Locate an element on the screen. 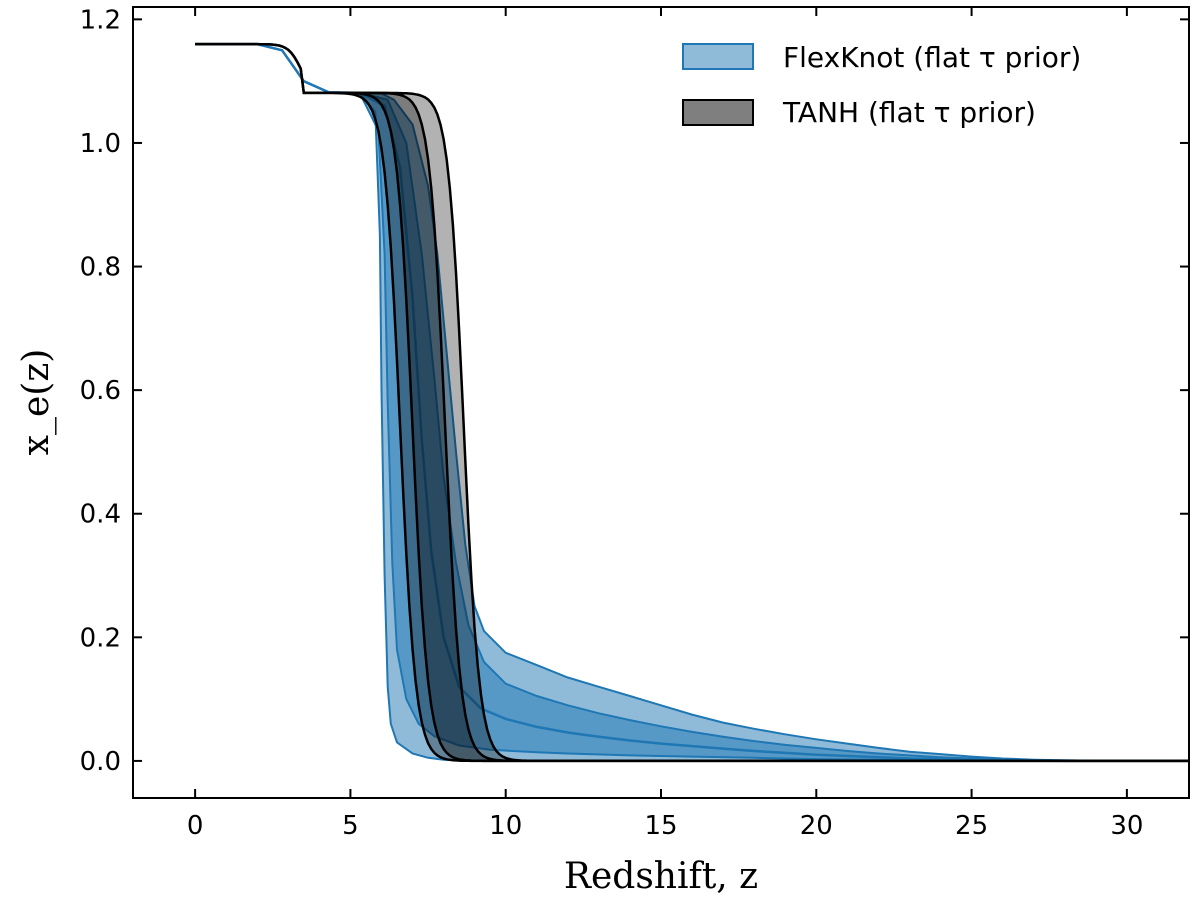 The height and width of the screenshot is (905, 1200). y-tick-label: 0.8 is located at coordinates (100, 268).